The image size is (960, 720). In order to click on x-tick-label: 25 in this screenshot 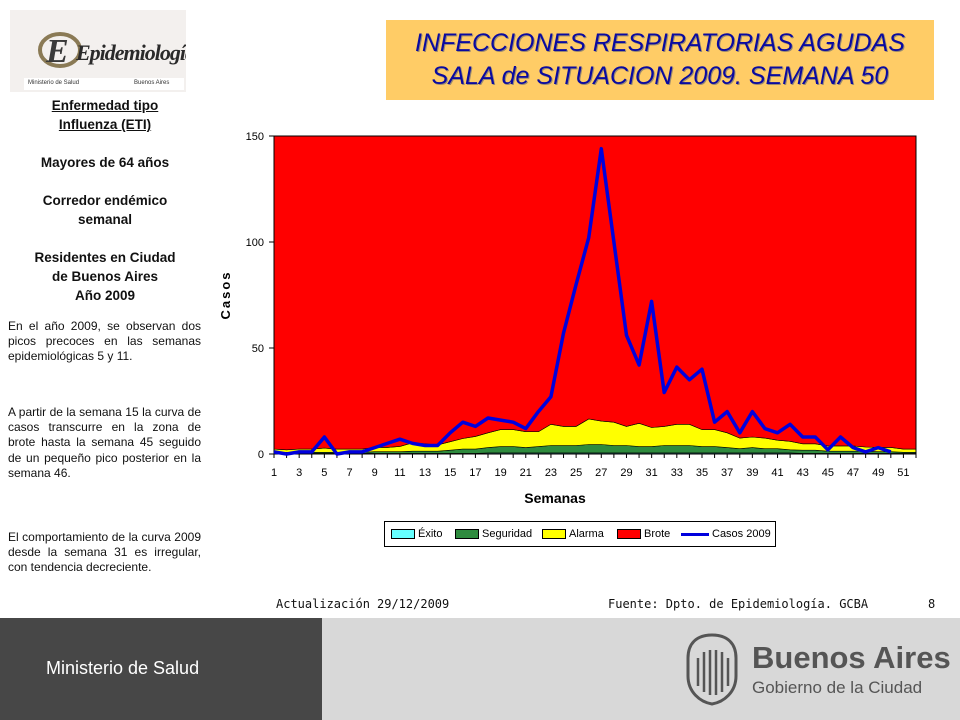, I will do `click(576, 473)`.